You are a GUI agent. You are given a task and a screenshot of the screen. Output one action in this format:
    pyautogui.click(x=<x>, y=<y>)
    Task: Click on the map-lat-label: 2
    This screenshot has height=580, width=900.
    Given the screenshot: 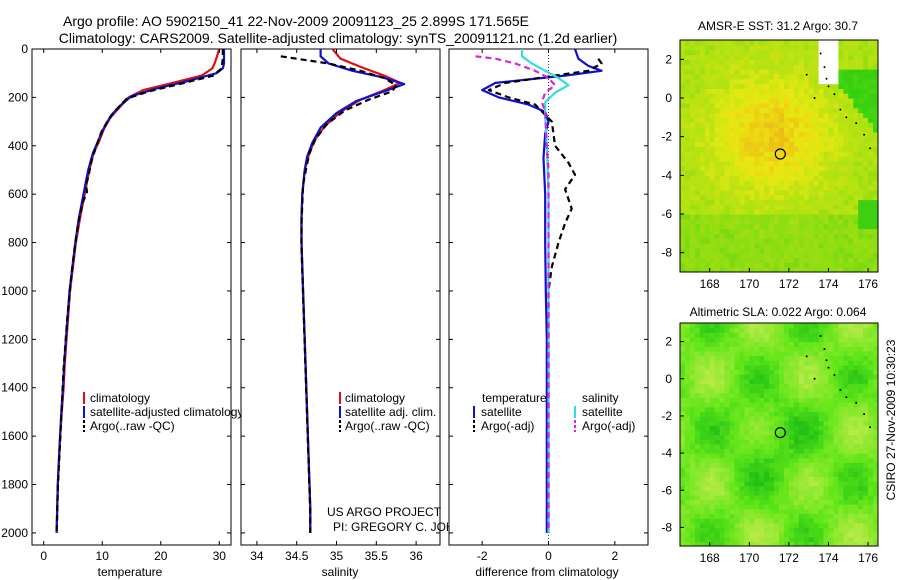 What is the action you would take?
    pyautogui.click(x=668, y=59)
    